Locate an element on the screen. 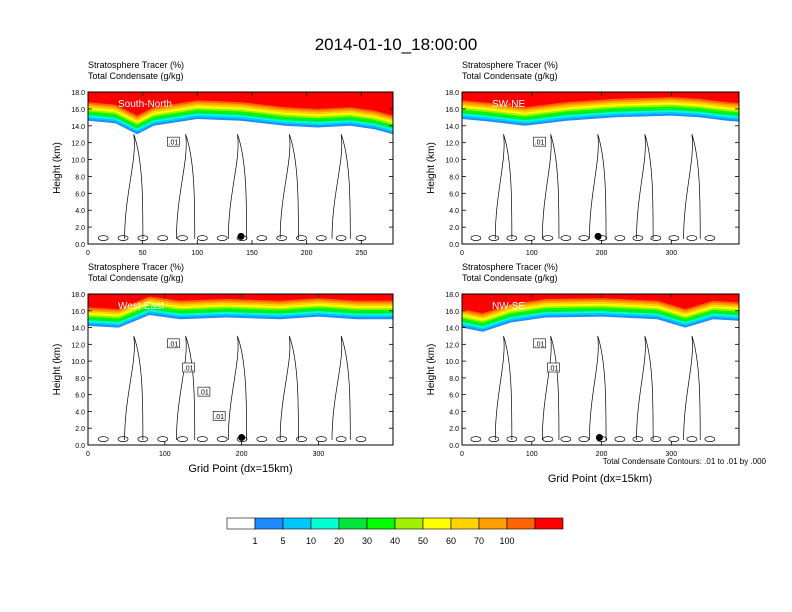 Image resolution: width=792 pixels, height=612 pixels. x-tick-label: 0 is located at coordinates (462, 253).